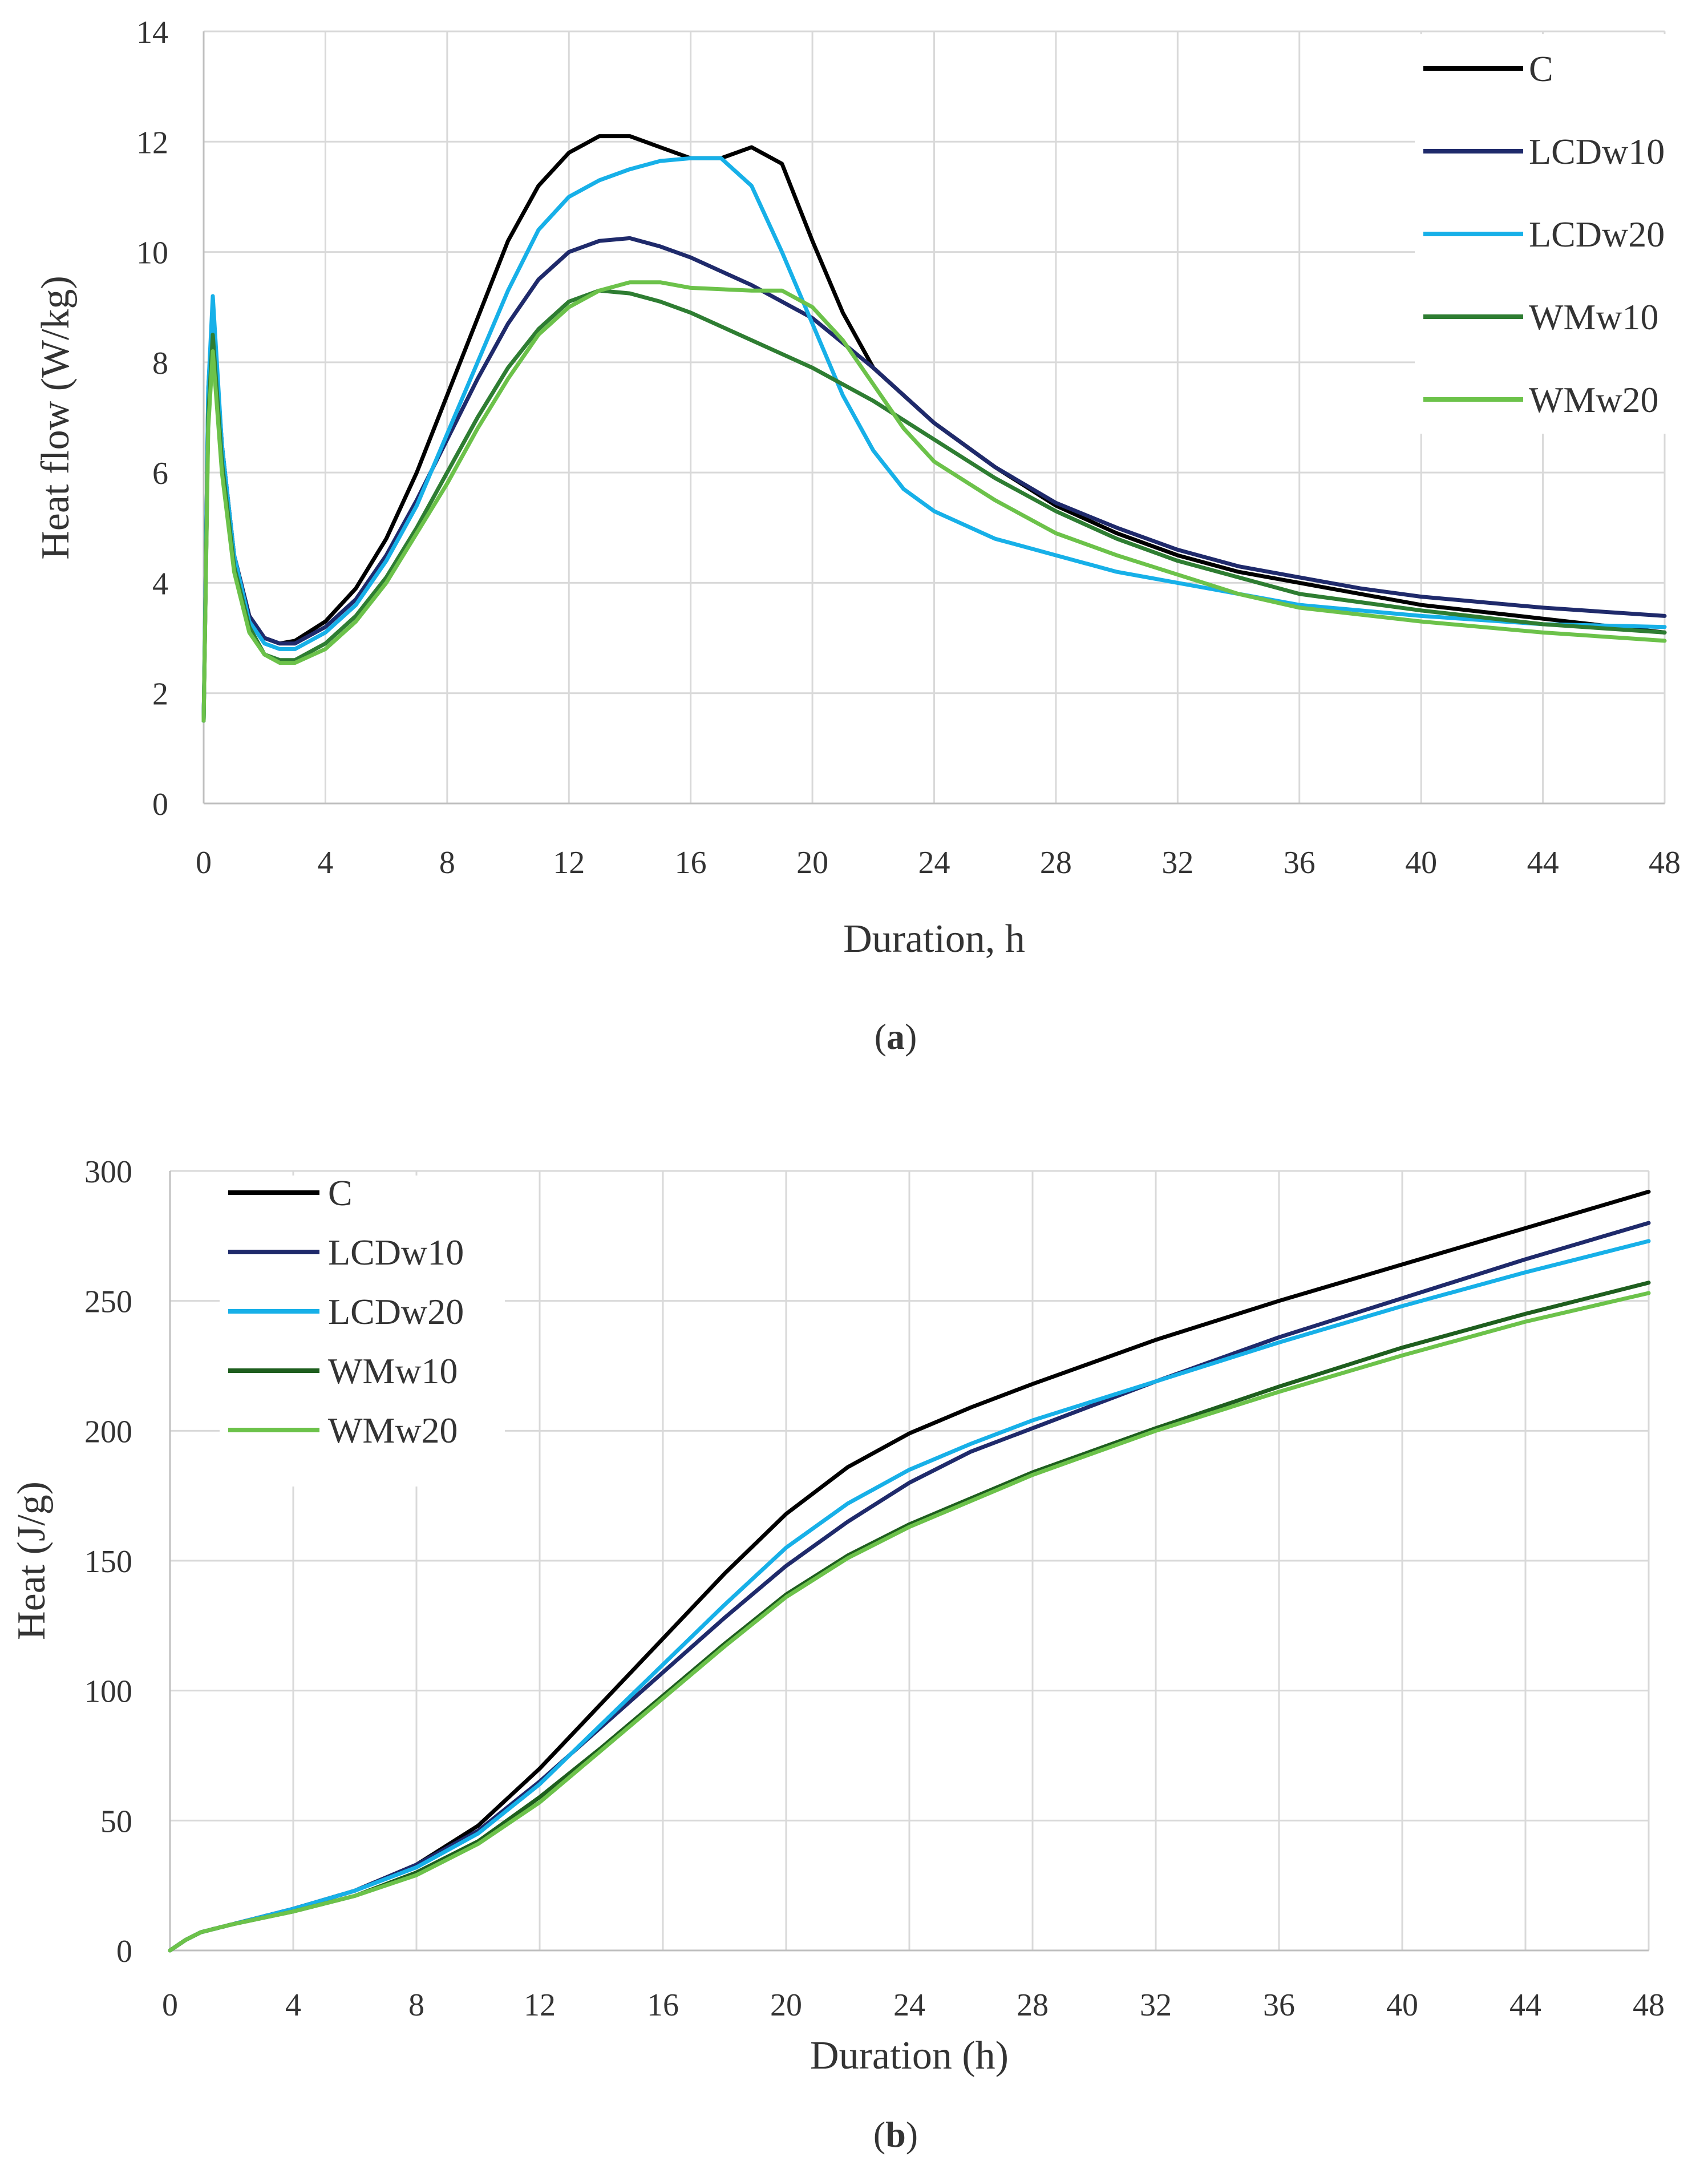 The height and width of the screenshot is (2169, 1708). I want to click on caption-b: (b), so click(895, 2135).